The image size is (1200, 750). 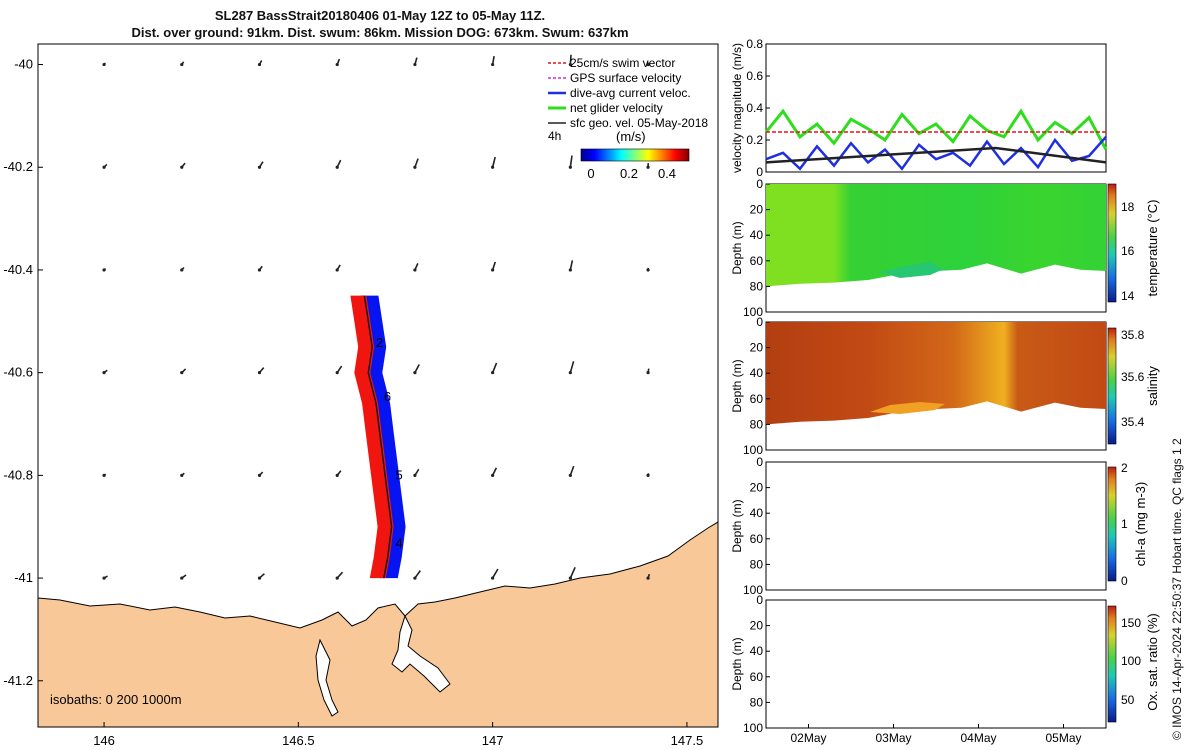 I want to click on oxygen-axes, so click(x=936, y=664).